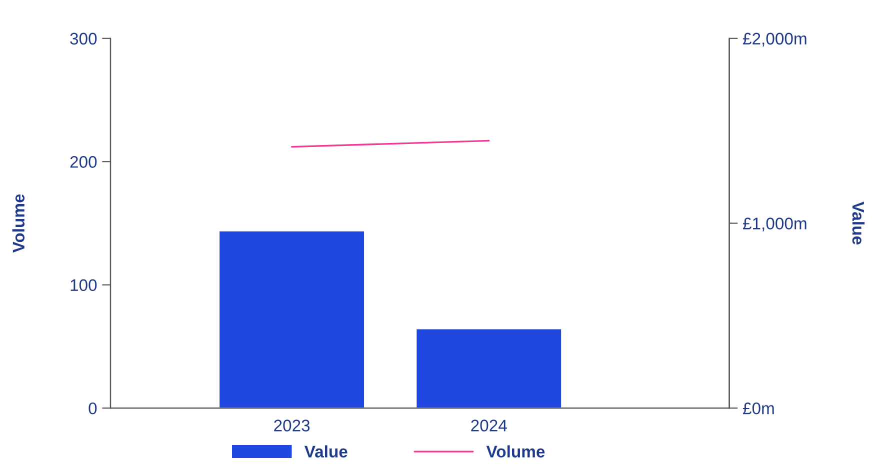  What do you see at coordinates (92, 408) in the screenshot?
I see `y-tick-label: 0` at bounding box center [92, 408].